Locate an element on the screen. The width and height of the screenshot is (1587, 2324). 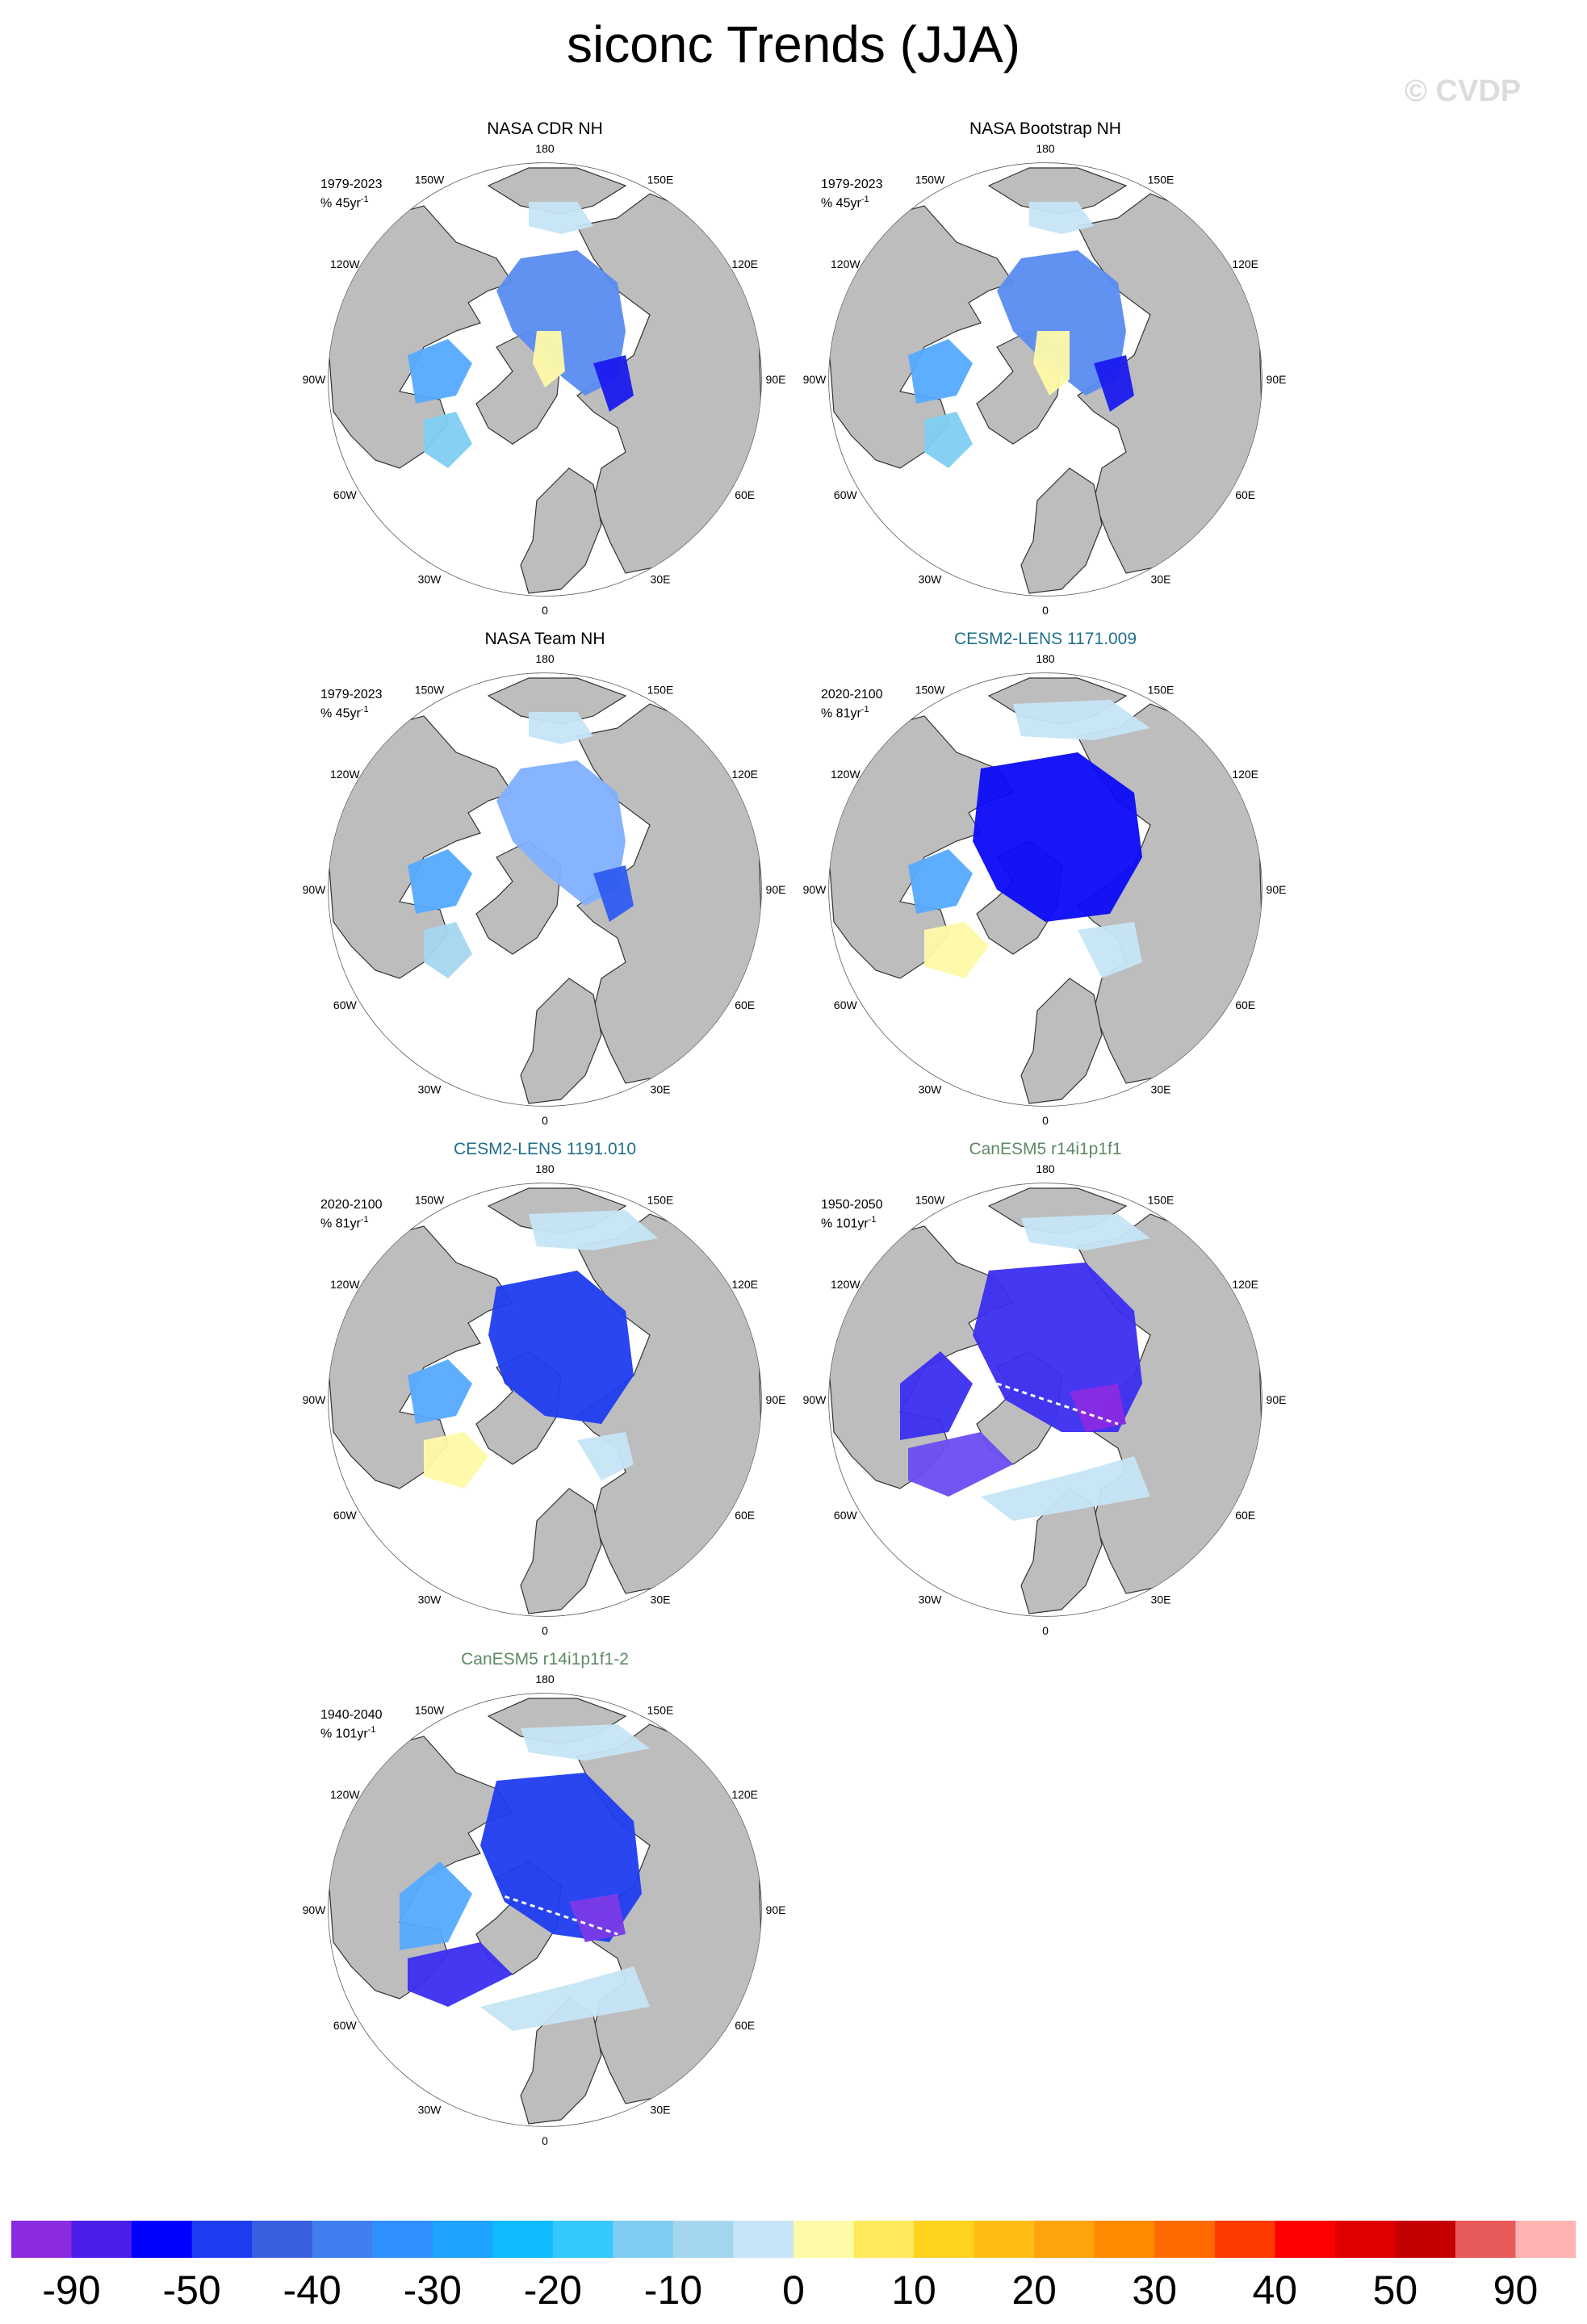
panel-title: CanESM5 r14i1p1f1-2 is located at coordinates (545, 1659).